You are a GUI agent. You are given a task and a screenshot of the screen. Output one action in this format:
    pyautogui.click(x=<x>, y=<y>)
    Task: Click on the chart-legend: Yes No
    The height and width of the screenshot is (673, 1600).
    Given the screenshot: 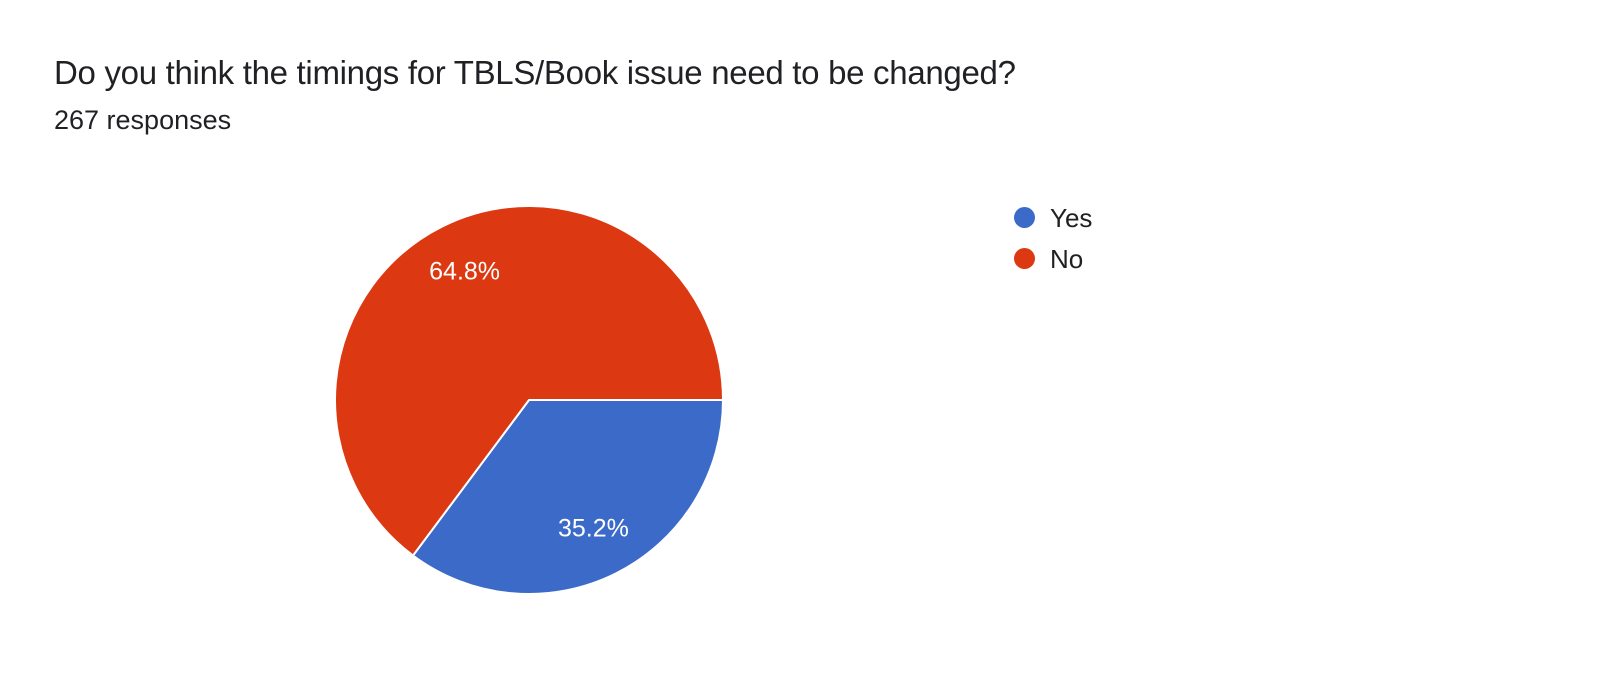 What is the action you would take?
    pyautogui.click(x=1053, y=238)
    